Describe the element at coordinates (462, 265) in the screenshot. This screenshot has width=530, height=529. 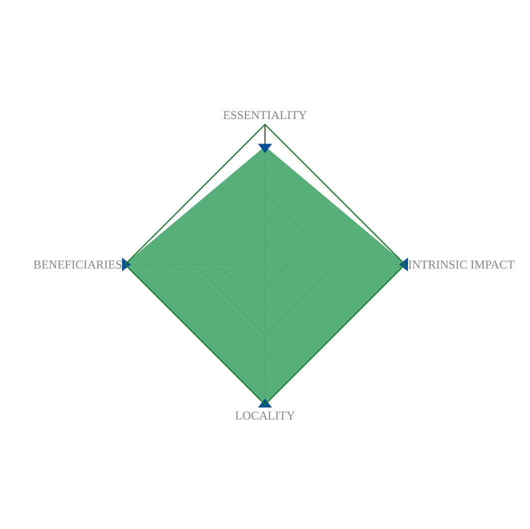
I see `spoke-label: INTRINSIC IMPACT` at that location.